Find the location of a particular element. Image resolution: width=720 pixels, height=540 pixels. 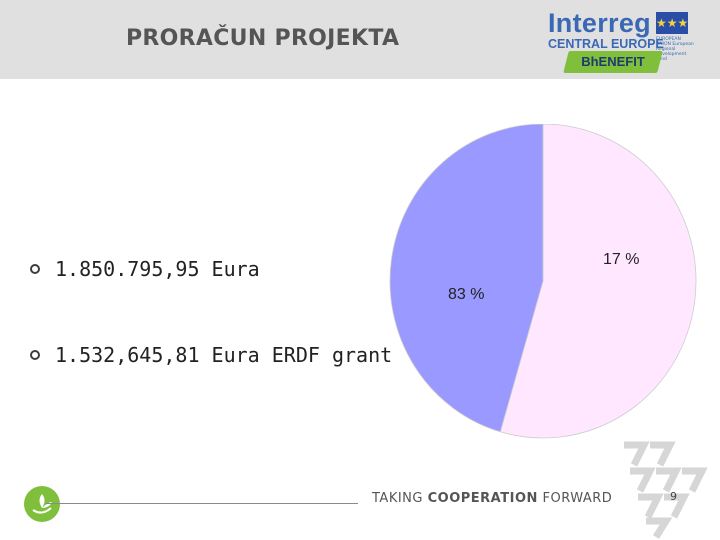

list-item: 1.850.795,95 Eura is located at coordinates (145, 269).